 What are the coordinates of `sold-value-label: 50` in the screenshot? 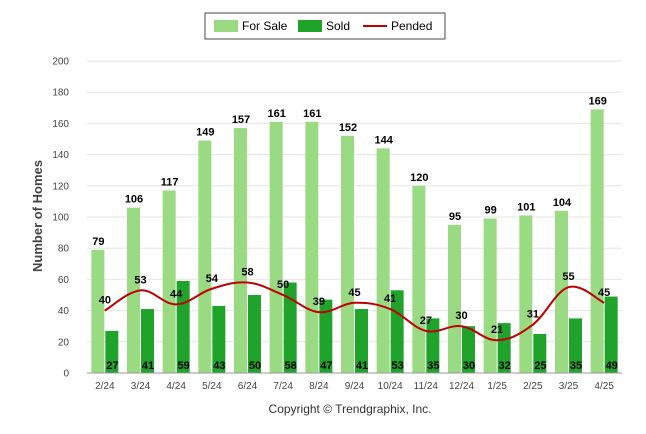 It's located at (255, 366).